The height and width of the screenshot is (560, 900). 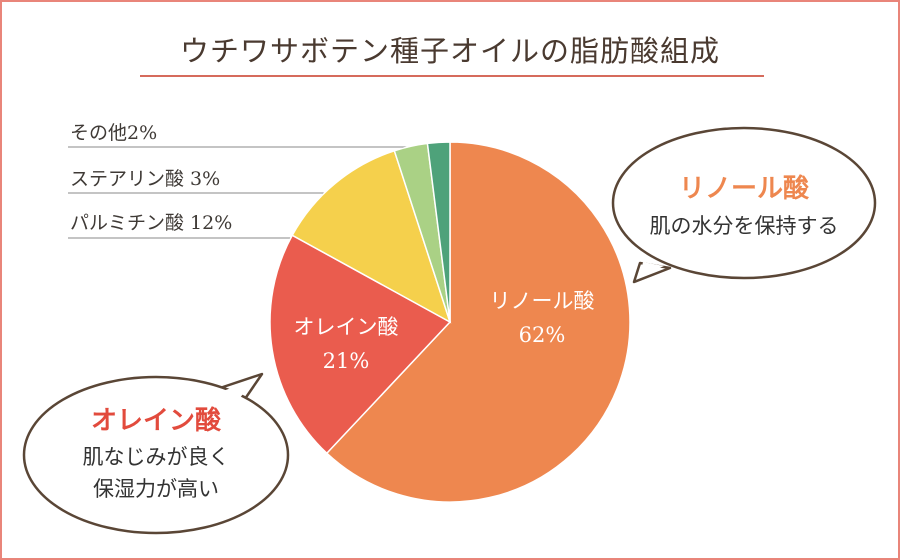 I want to click on side-label-palmitic: パルミチン酸 12%, so click(x=151, y=223).